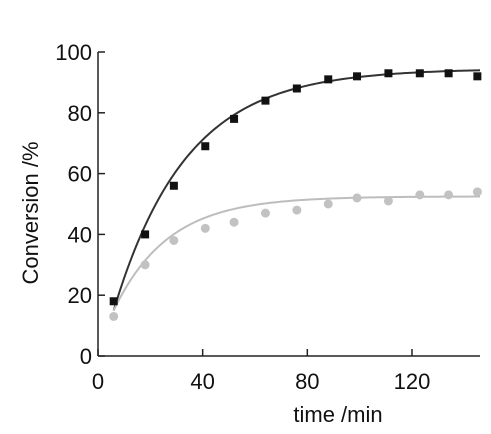  What do you see at coordinates (80, 295) in the screenshot?
I see `y-tick-label: 20` at bounding box center [80, 295].